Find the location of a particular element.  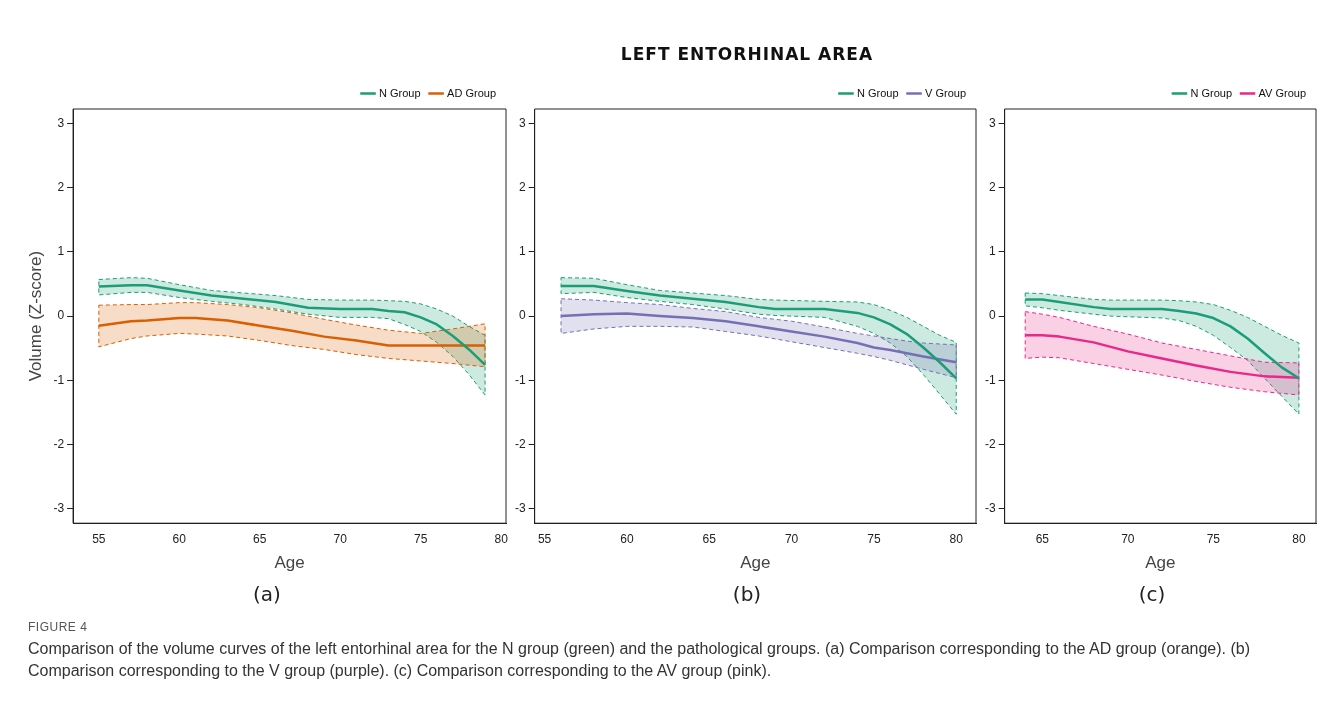

caption: FIGURE 4 is located at coordinates (58, 627).